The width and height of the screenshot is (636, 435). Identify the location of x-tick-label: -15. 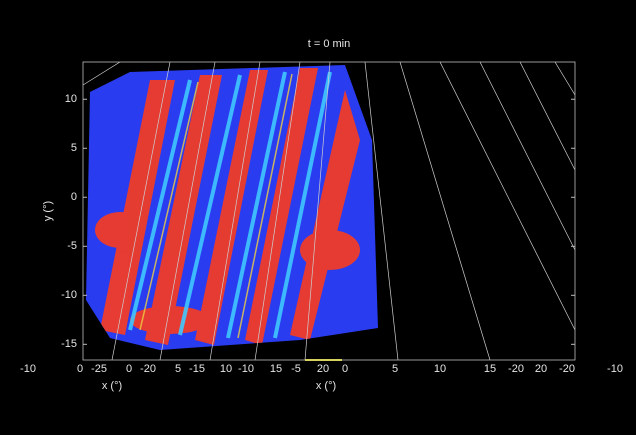
(197, 369).